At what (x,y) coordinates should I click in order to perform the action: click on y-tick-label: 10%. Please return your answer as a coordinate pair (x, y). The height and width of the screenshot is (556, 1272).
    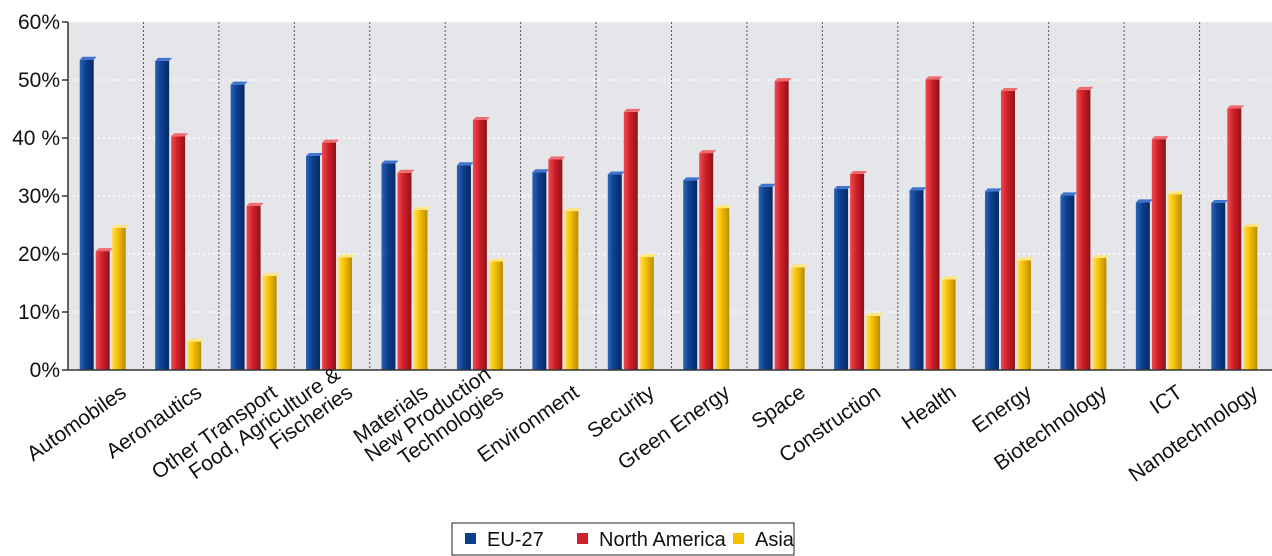
    Looking at the image, I should click on (39, 312).